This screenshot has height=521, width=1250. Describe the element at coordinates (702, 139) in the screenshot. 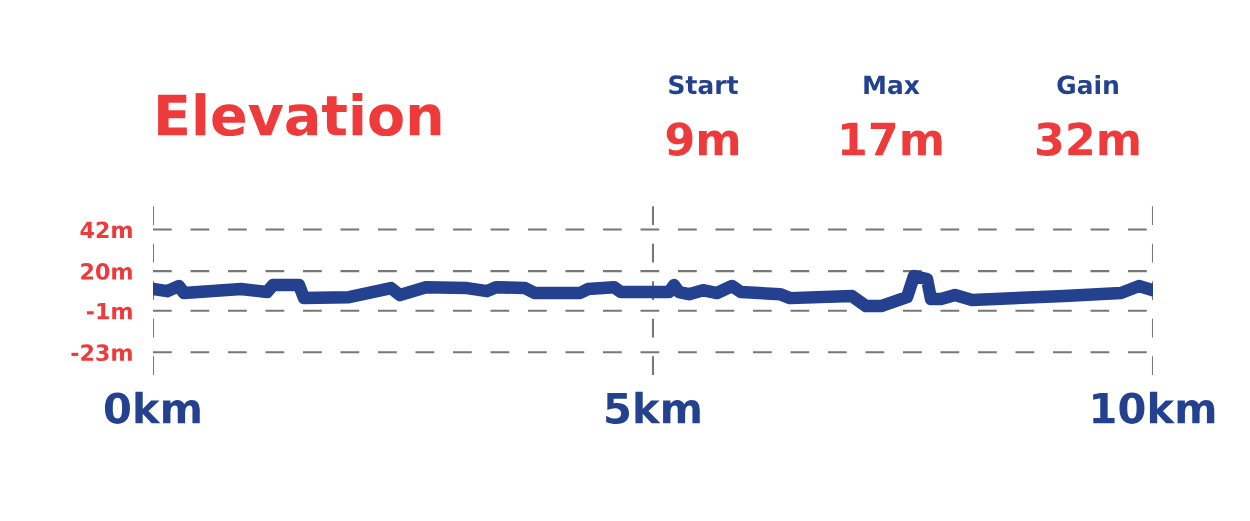

I see `text: 9m` at that location.